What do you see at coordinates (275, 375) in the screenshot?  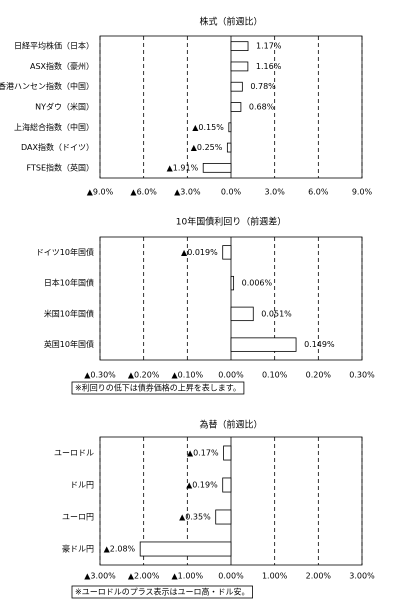 I see `x-tick-label: 0.10%` at bounding box center [275, 375].